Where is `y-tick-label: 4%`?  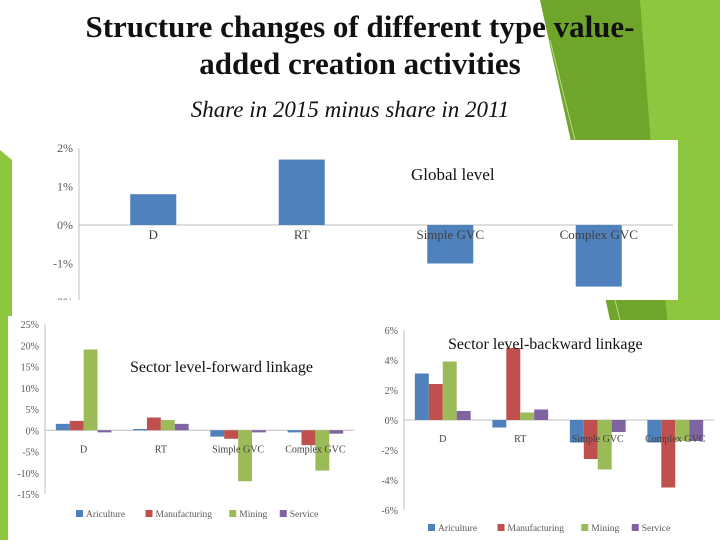
y-tick-label: 4% is located at coordinates (391, 361).